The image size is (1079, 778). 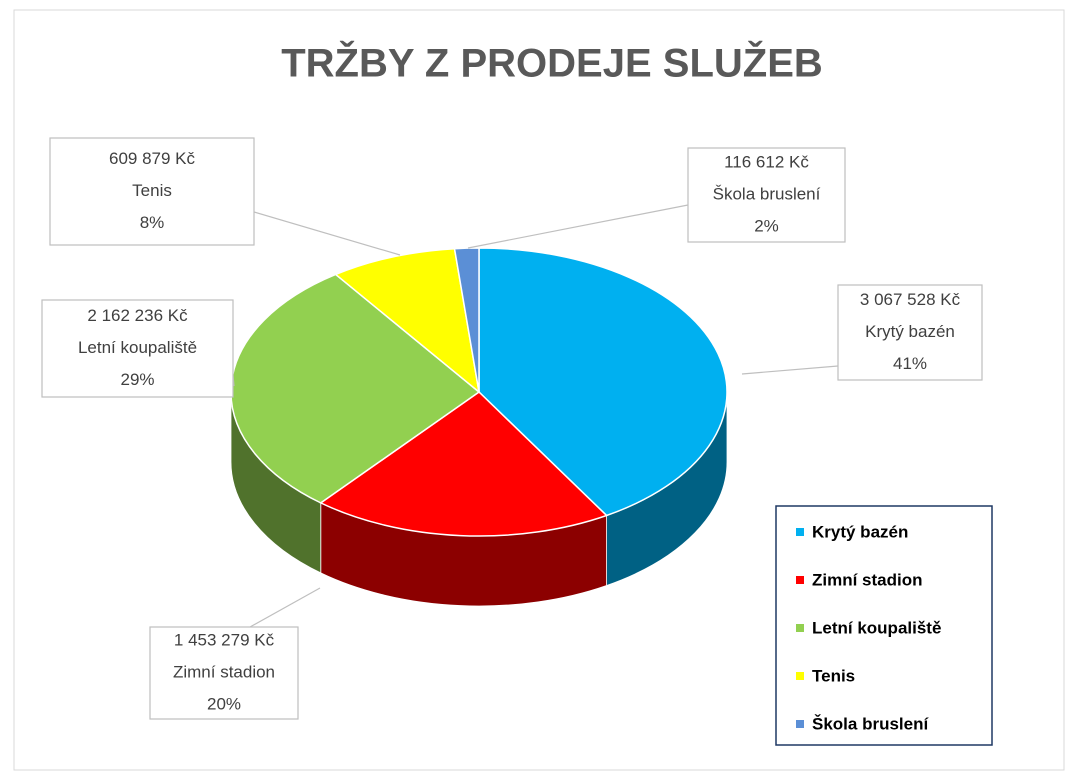 I want to click on data-label-percent: 2%, so click(x=766, y=225).